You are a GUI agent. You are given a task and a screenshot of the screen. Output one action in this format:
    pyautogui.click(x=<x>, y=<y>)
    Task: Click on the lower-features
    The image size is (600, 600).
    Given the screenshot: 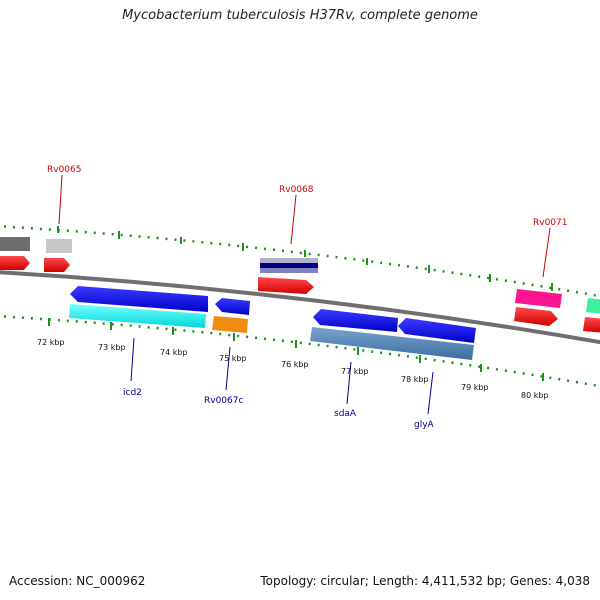 What is the action you would take?
    pyautogui.click(x=272, y=323)
    